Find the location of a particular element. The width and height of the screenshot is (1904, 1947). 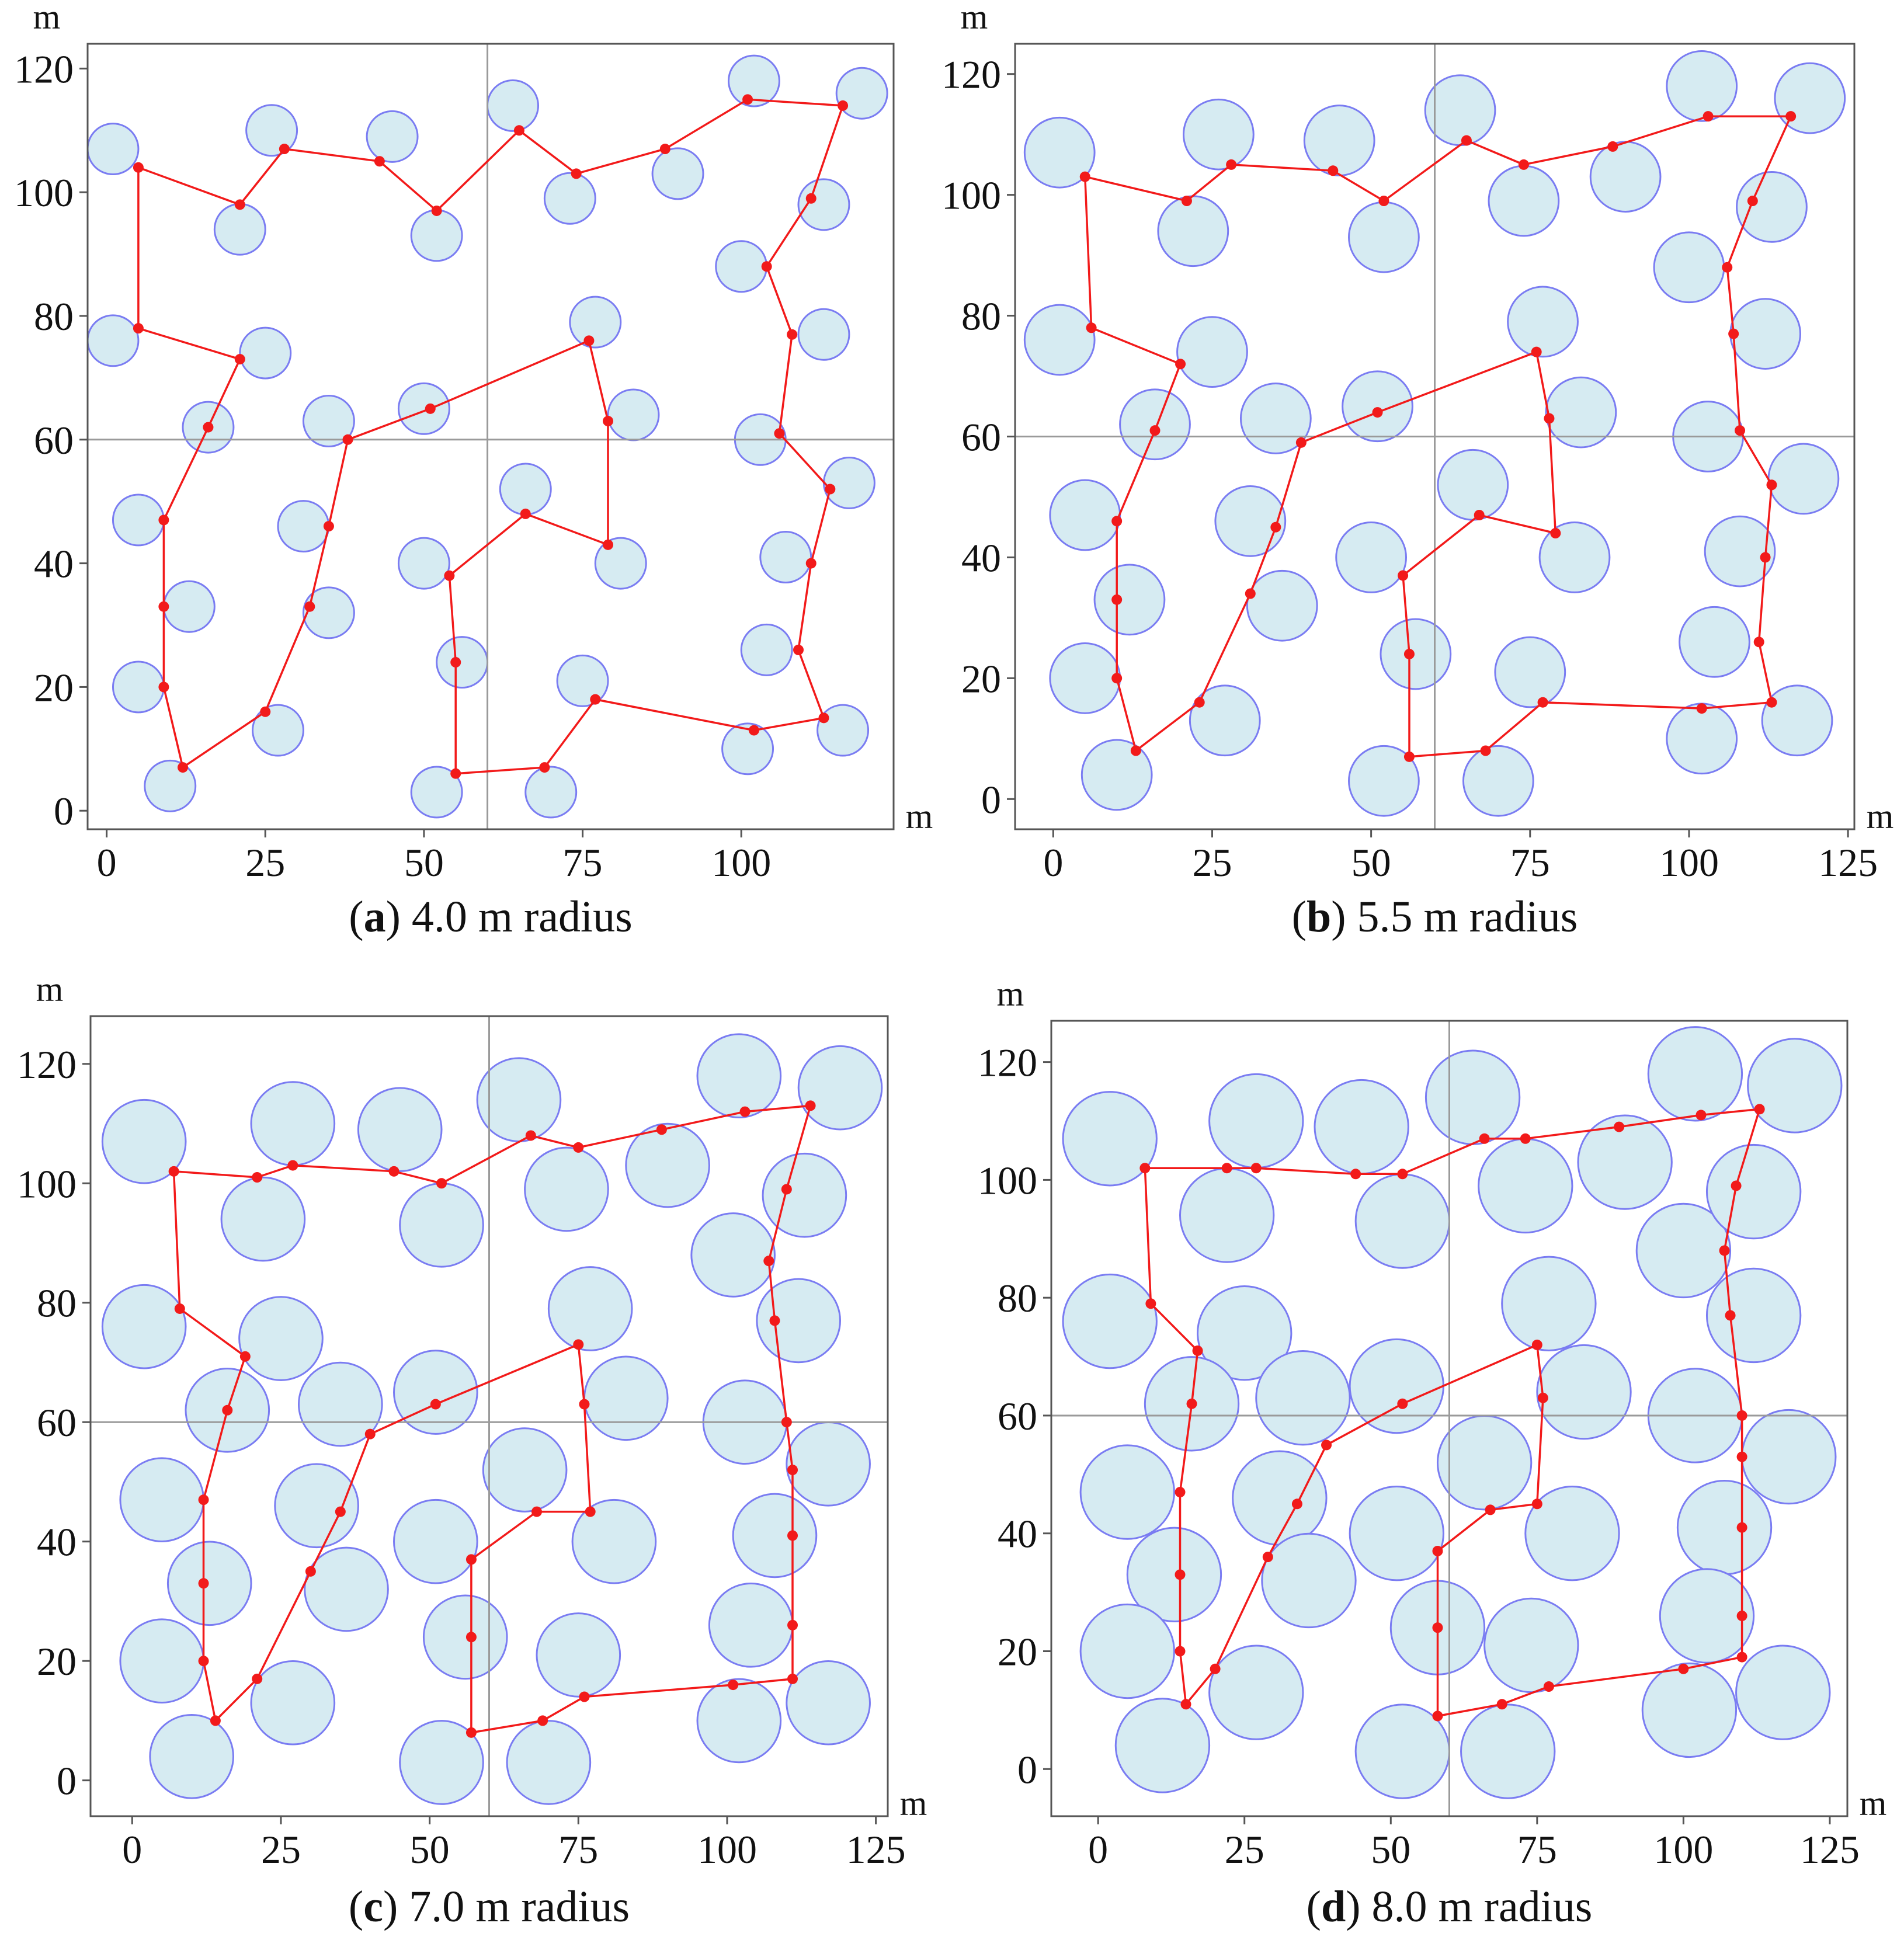

y-tick-label: 0 is located at coordinates (1027, 1769).